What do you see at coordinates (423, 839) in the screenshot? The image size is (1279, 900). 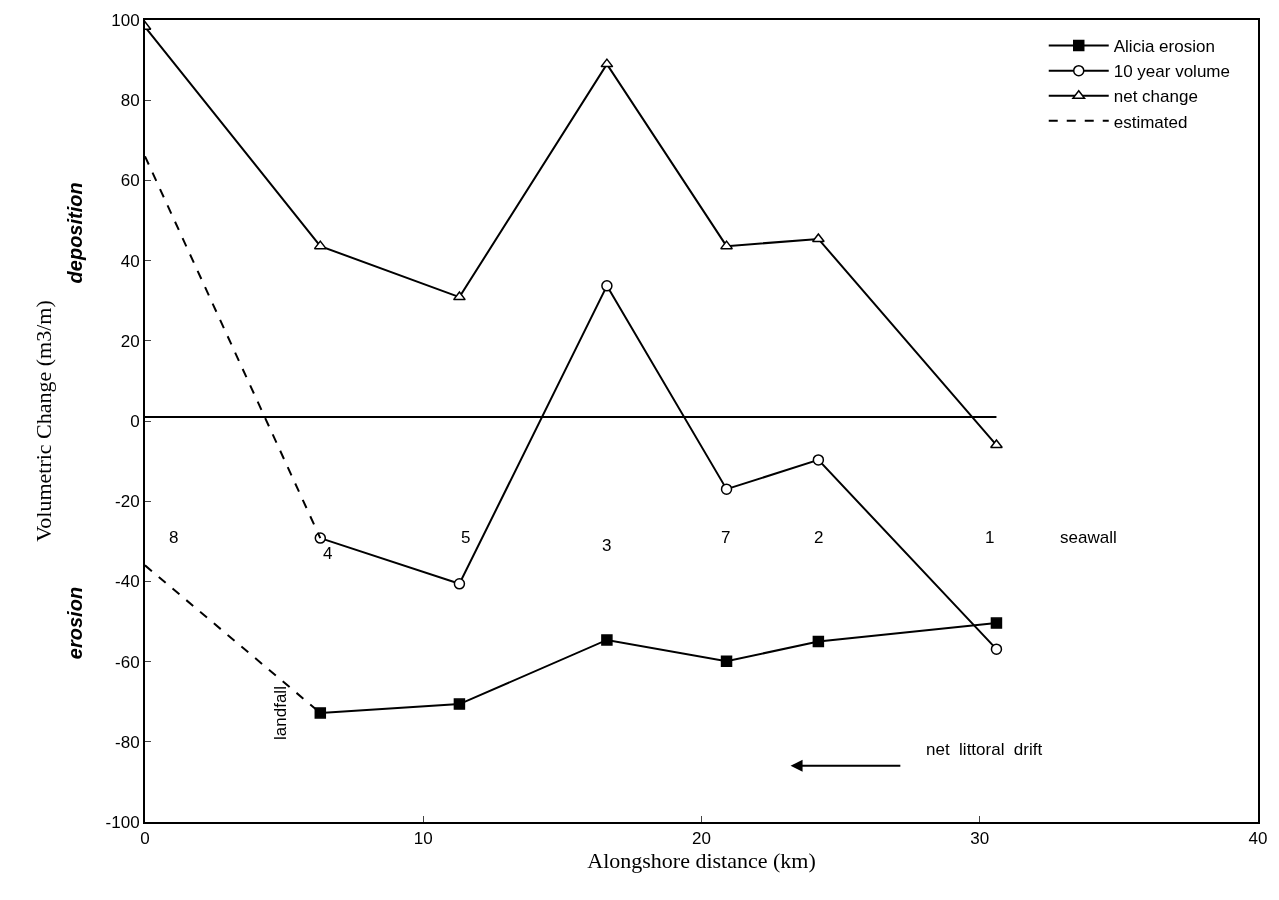 I see `x-tick-label: 10` at bounding box center [423, 839].